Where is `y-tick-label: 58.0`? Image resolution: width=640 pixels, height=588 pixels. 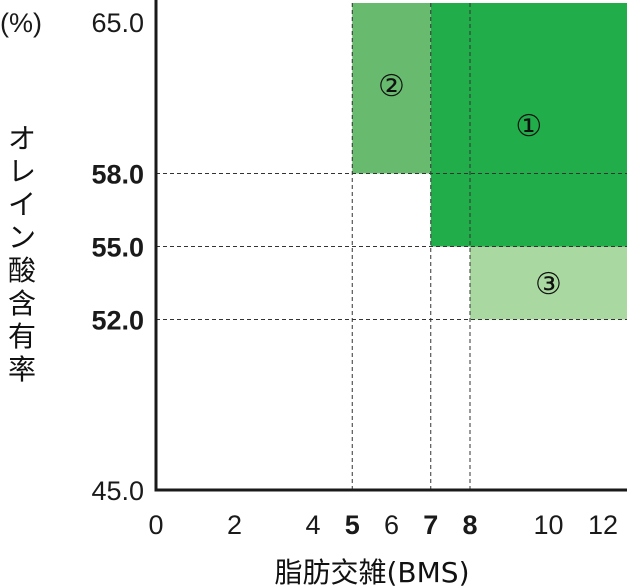 y-tick-label: 58.0 is located at coordinates (117, 174).